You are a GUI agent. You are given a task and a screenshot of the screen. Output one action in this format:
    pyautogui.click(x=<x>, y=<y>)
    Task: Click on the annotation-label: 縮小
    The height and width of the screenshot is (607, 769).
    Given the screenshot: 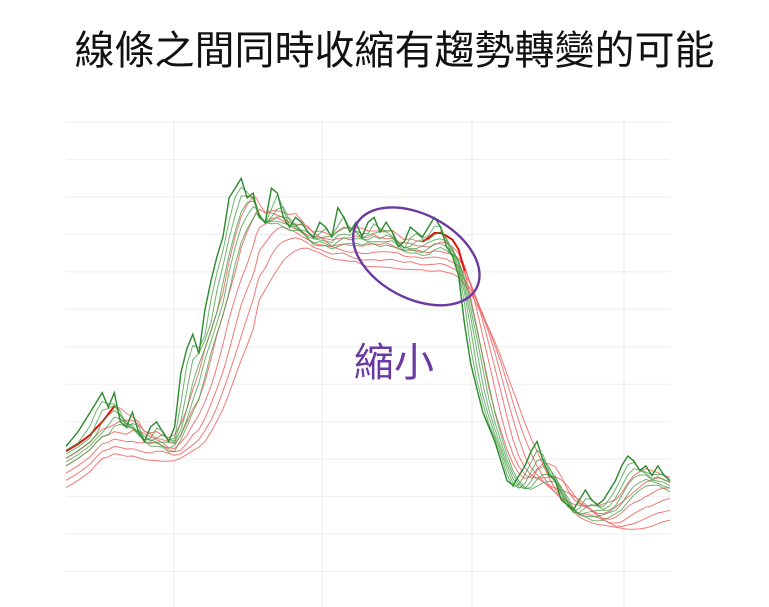 What is the action you would take?
    pyautogui.click(x=394, y=363)
    